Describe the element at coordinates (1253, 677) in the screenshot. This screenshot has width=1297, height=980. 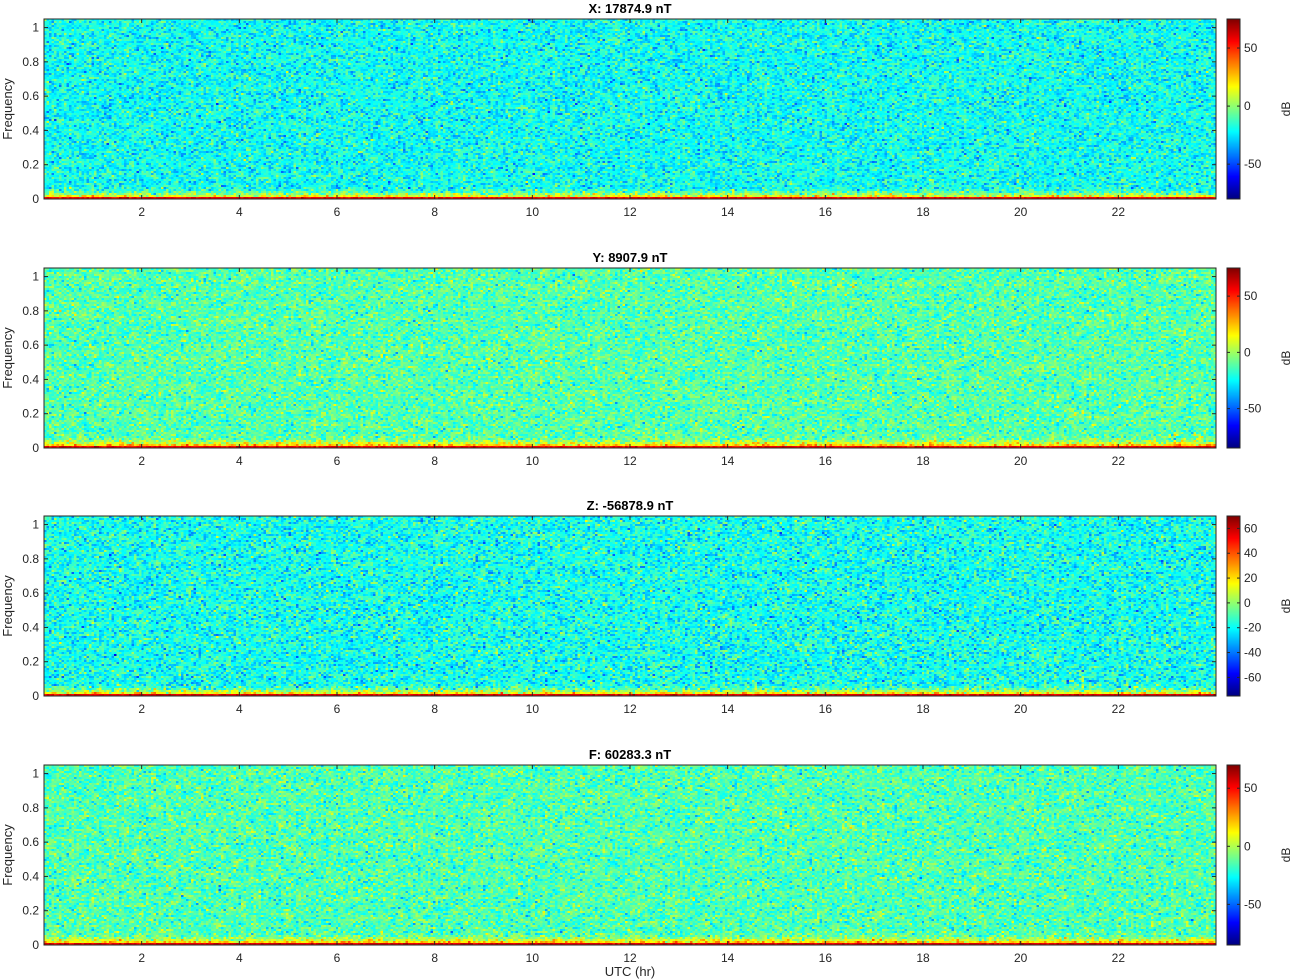
I see `colorbar-tick-label: -60` at that location.